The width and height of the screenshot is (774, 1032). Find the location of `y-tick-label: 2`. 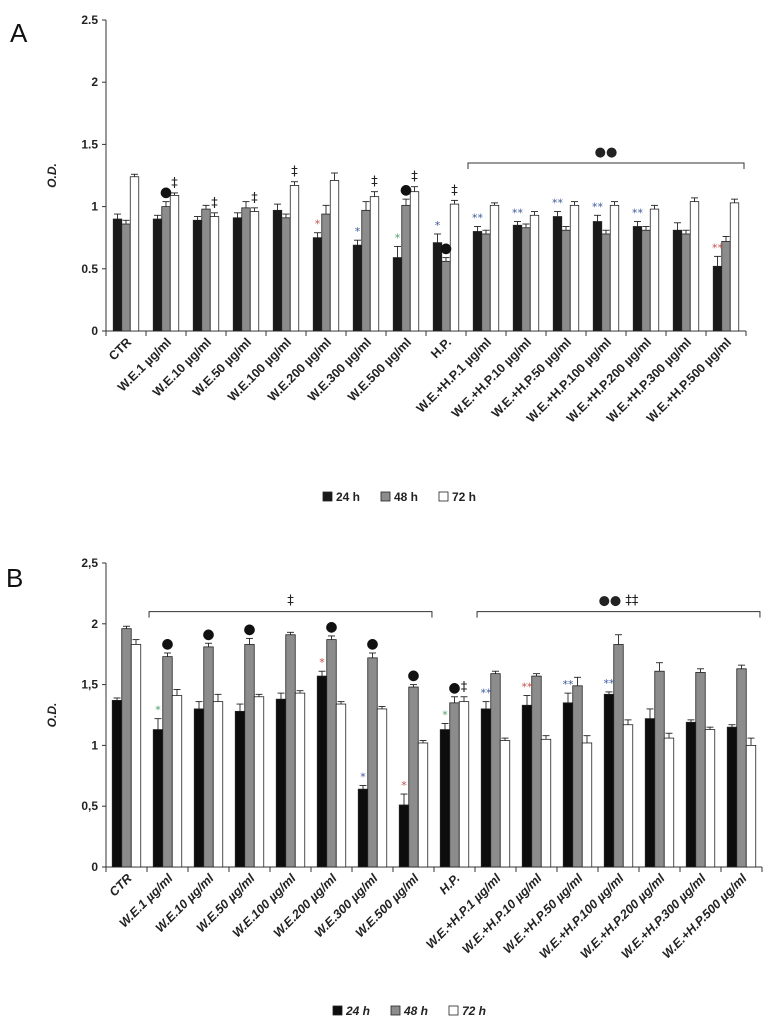

y-tick-label: 2 is located at coordinates (94, 624).